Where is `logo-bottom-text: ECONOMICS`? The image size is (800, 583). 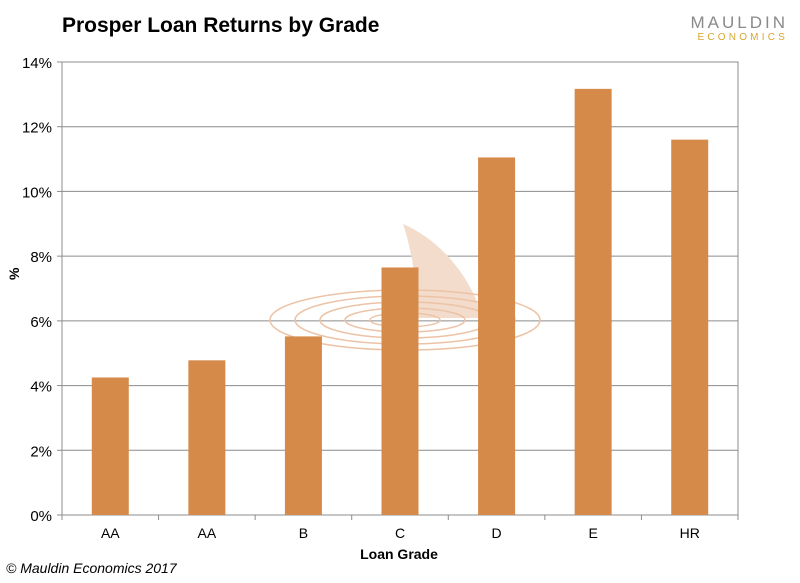
logo-bottom-text: ECONOMICS is located at coordinates (742, 37).